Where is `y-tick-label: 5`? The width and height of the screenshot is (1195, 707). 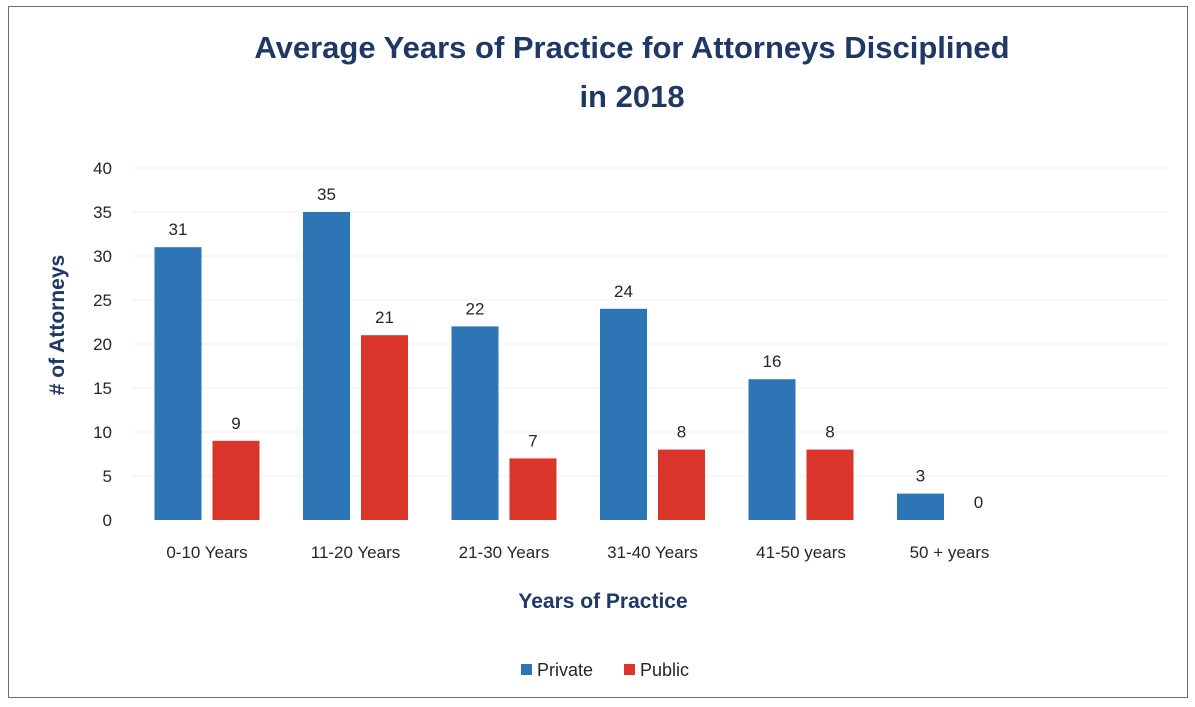 y-tick-label: 5 is located at coordinates (107, 476).